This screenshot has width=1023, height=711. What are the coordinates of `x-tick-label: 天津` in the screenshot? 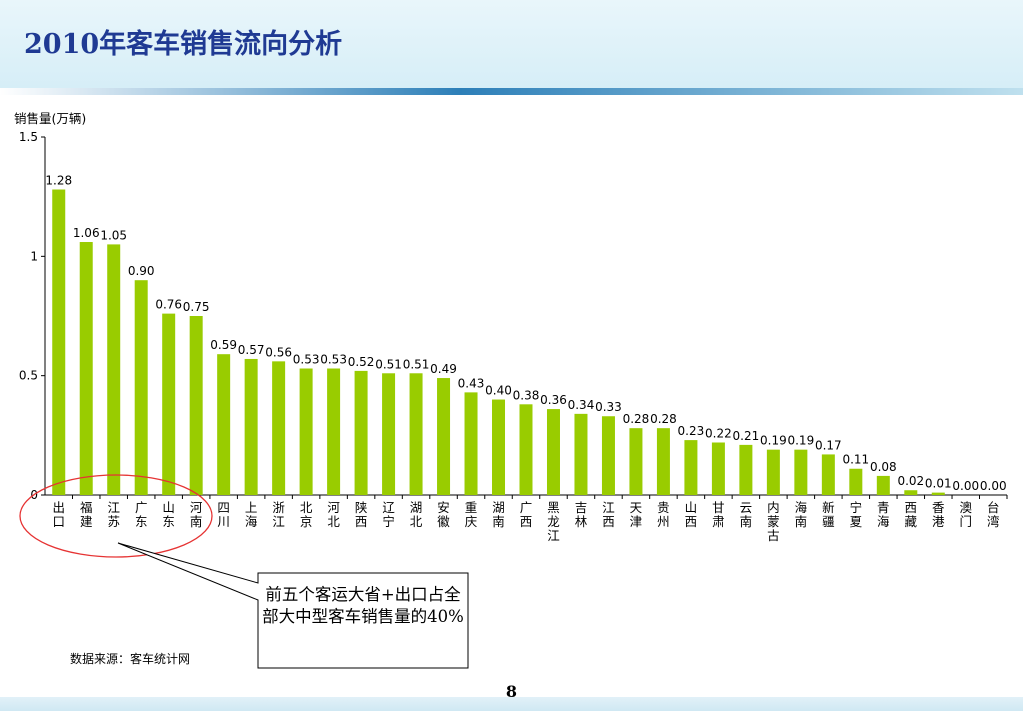 It's located at (636, 514).